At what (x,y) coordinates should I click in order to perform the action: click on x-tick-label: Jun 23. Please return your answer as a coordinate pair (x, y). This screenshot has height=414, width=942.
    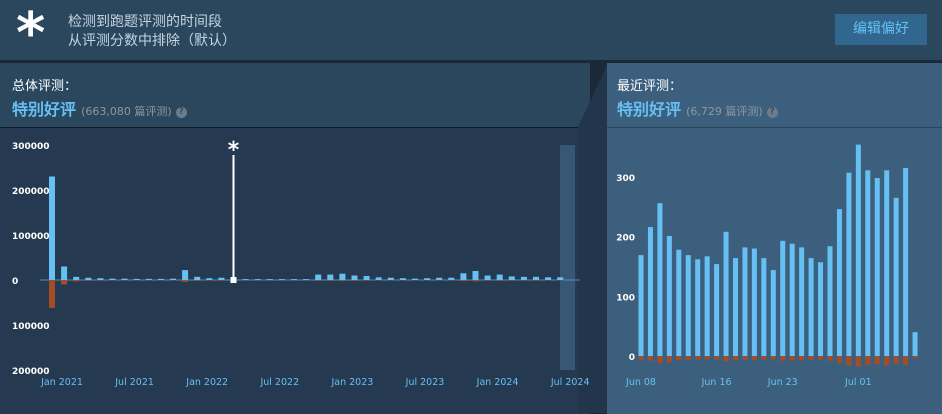
    Looking at the image, I should click on (782, 382).